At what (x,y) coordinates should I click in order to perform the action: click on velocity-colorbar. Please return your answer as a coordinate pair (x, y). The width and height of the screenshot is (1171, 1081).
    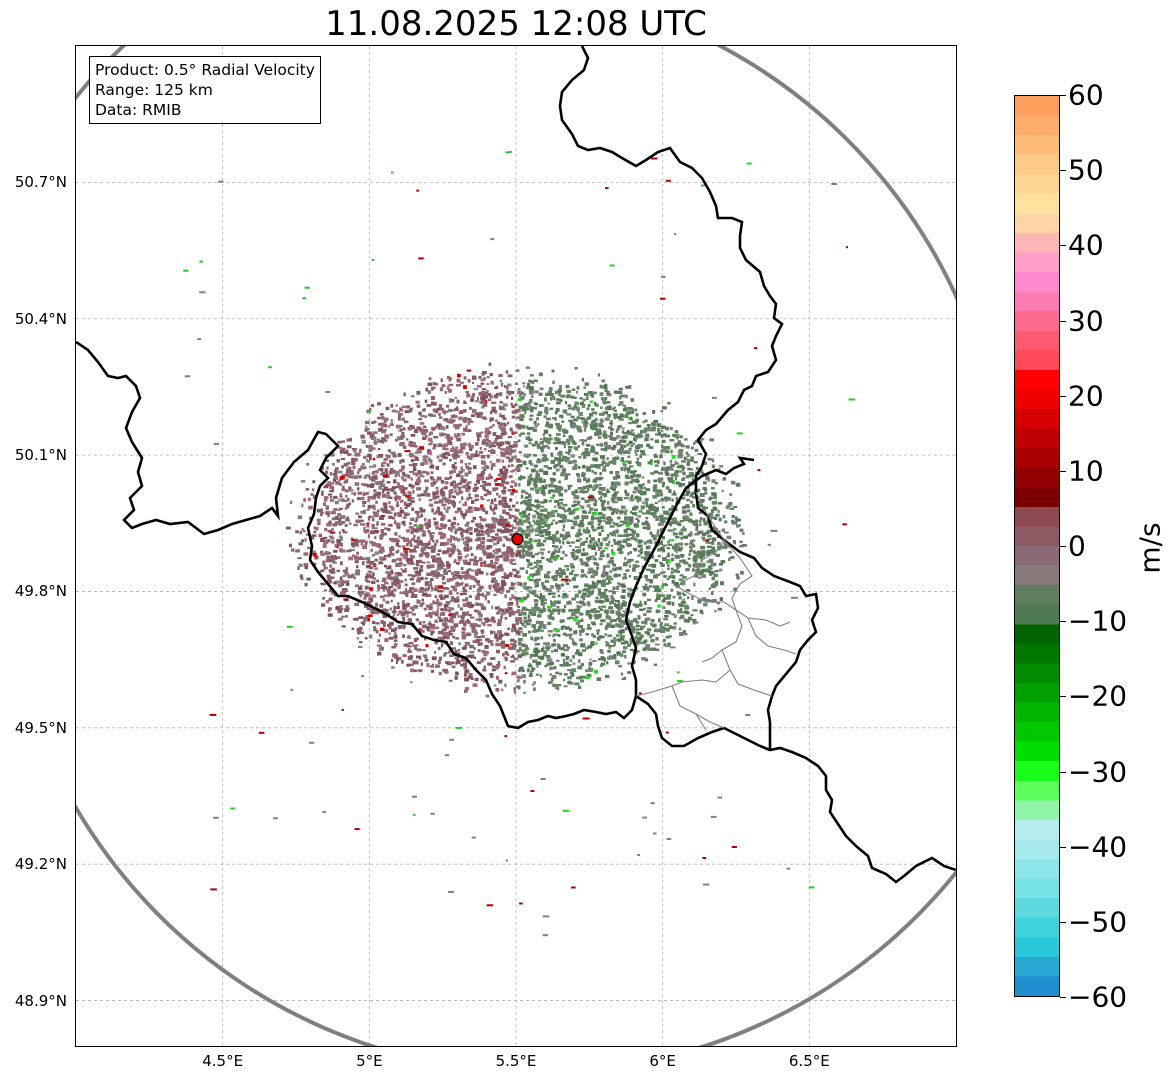
    Looking at the image, I should click on (1037, 546).